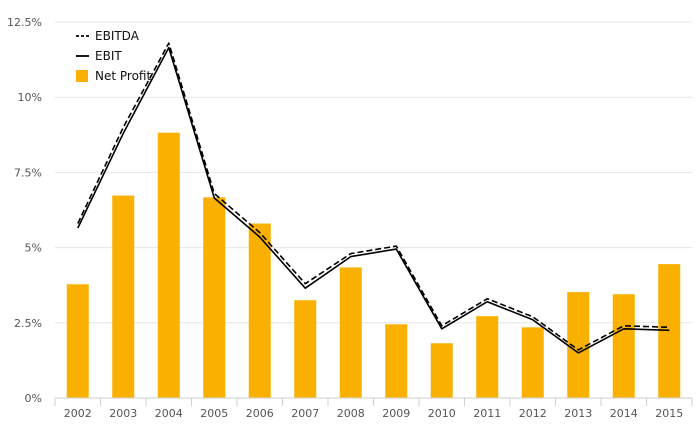 The width and height of the screenshot is (700, 433). I want to click on y-tick-label: 0%, so click(33, 398).